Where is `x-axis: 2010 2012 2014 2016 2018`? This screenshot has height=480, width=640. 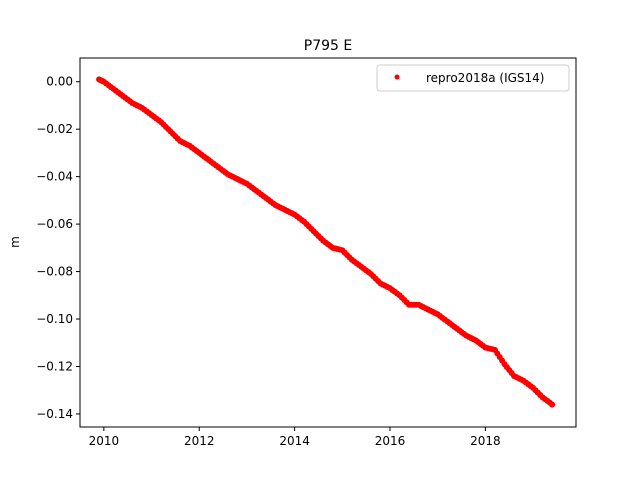 x-axis: 2010 2012 2014 2016 2018 is located at coordinates (295, 437).